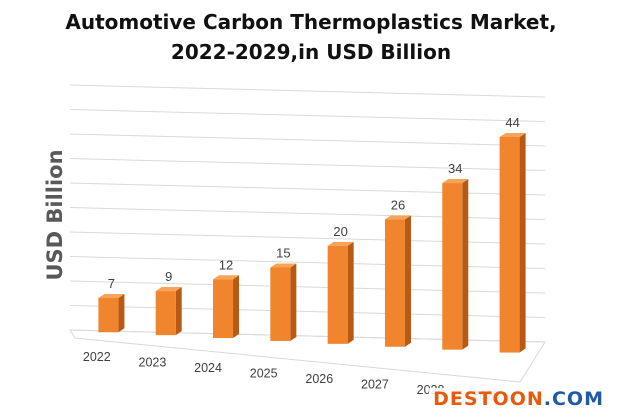  I want to click on data-label: 20, so click(340, 231).